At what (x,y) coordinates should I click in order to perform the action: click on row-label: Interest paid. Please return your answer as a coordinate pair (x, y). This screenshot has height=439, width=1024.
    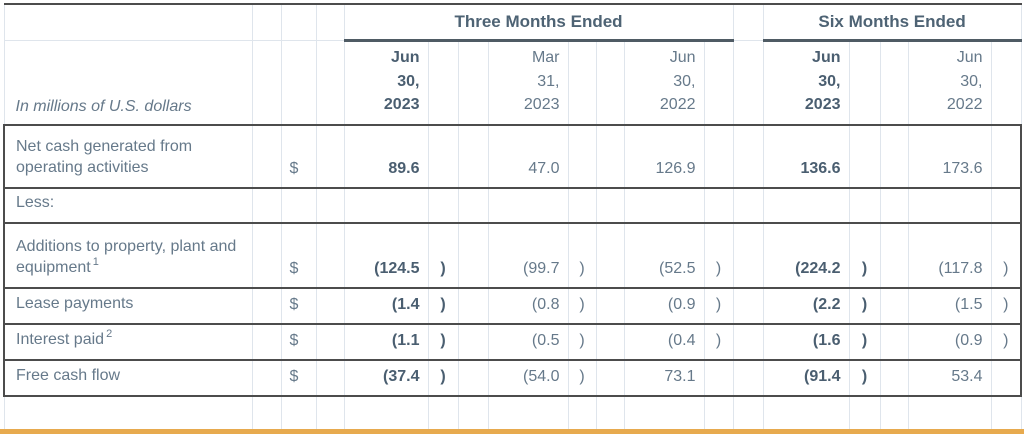
    Looking at the image, I should click on (60, 339).